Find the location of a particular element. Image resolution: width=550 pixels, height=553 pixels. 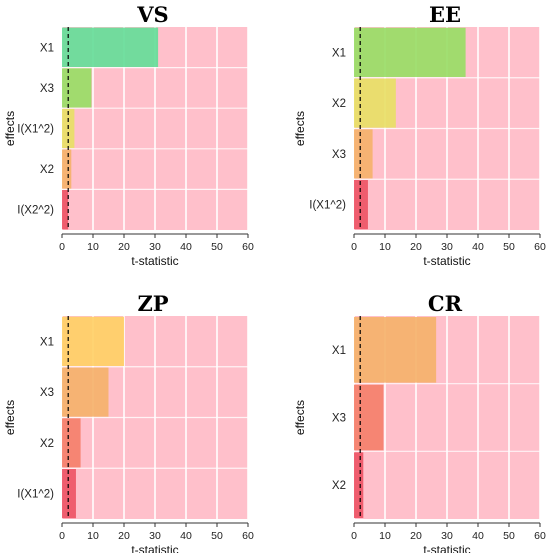

chart-title: CR is located at coordinates (445, 303).